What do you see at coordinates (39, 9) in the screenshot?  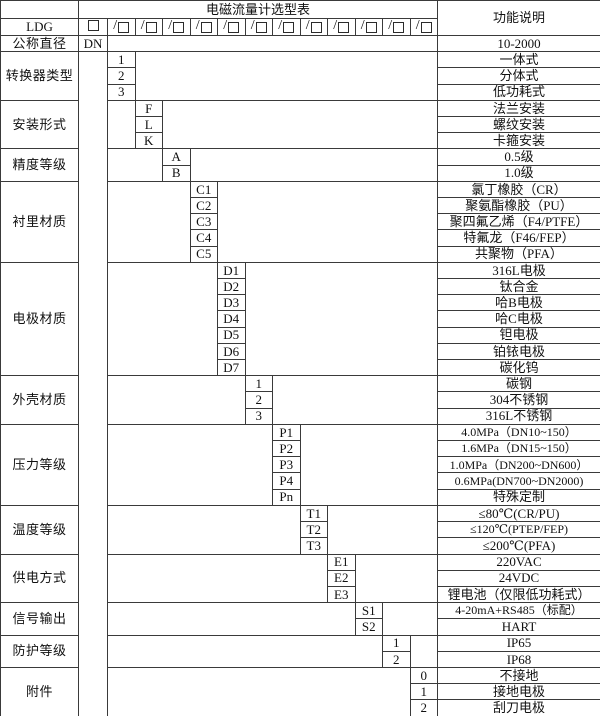 I see `title-left-spacer` at bounding box center [39, 9].